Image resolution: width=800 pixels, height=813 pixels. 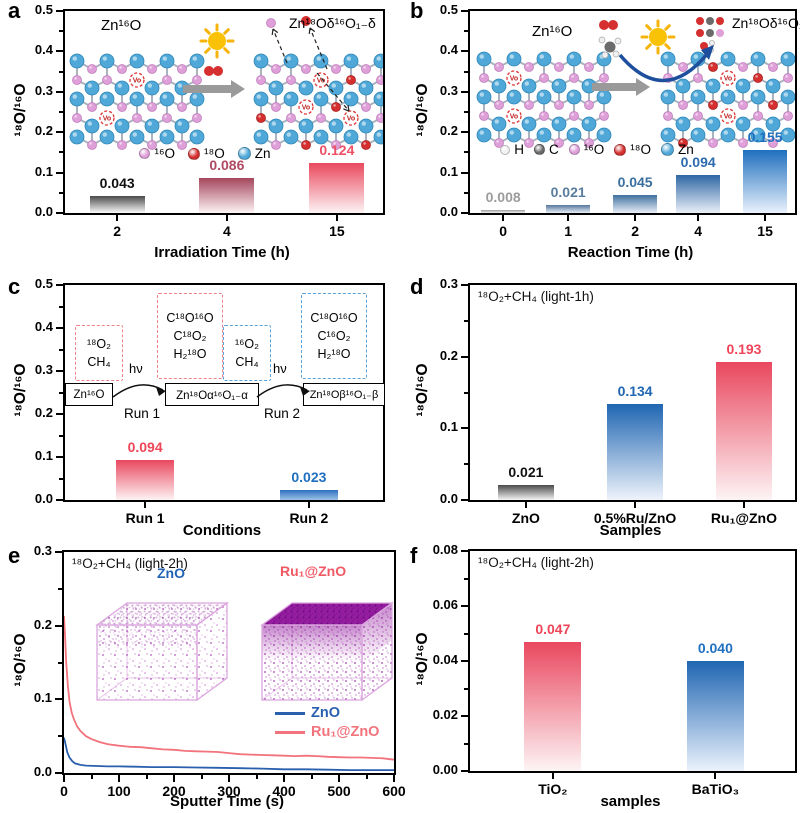 I want to click on crystal-lattice-illustration: Vo Vo Vo Vo, so click(x=635, y=82).